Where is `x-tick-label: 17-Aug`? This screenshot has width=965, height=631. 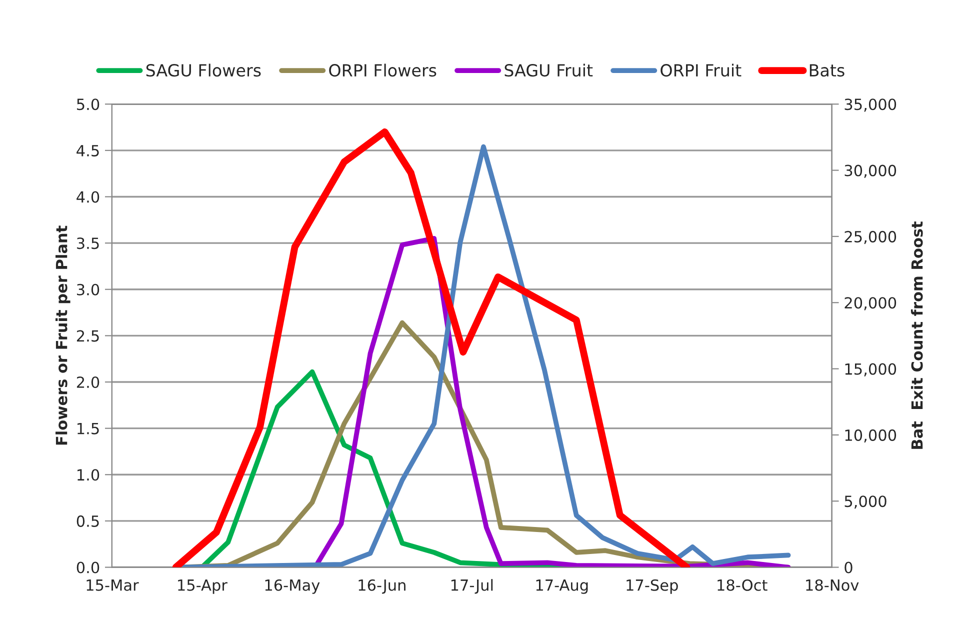
x-tick-label: 17-Aug is located at coordinates (562, 587).